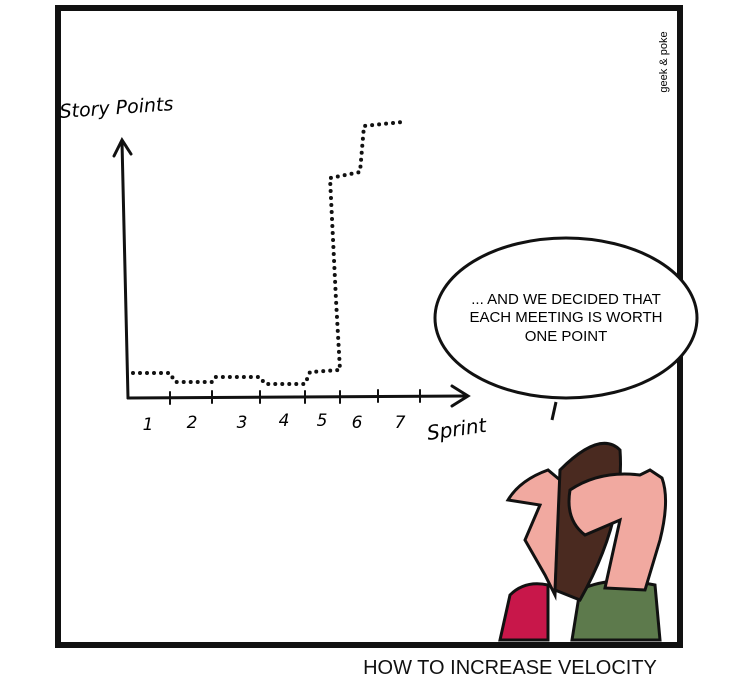 This screenshot has width=736, height=695. I want to click on y-axis, so click(125, 270).